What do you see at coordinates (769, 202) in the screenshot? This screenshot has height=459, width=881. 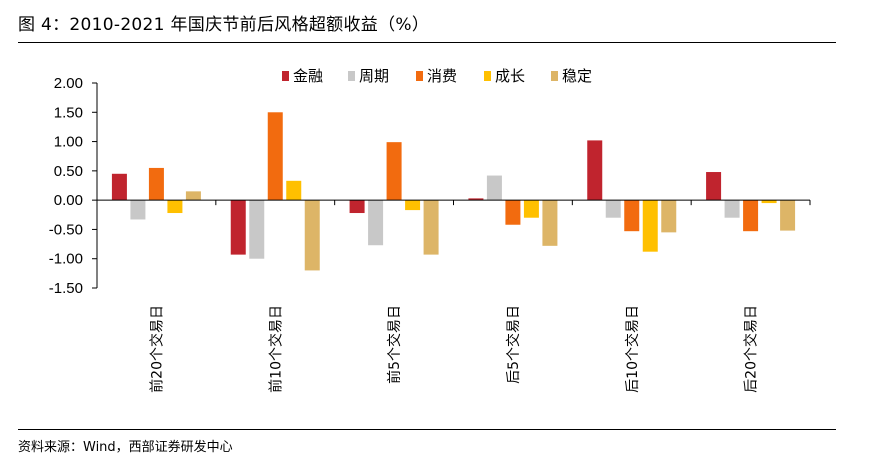 I see `bar-成长-后20个交易日` at bounding box center [769, 202].